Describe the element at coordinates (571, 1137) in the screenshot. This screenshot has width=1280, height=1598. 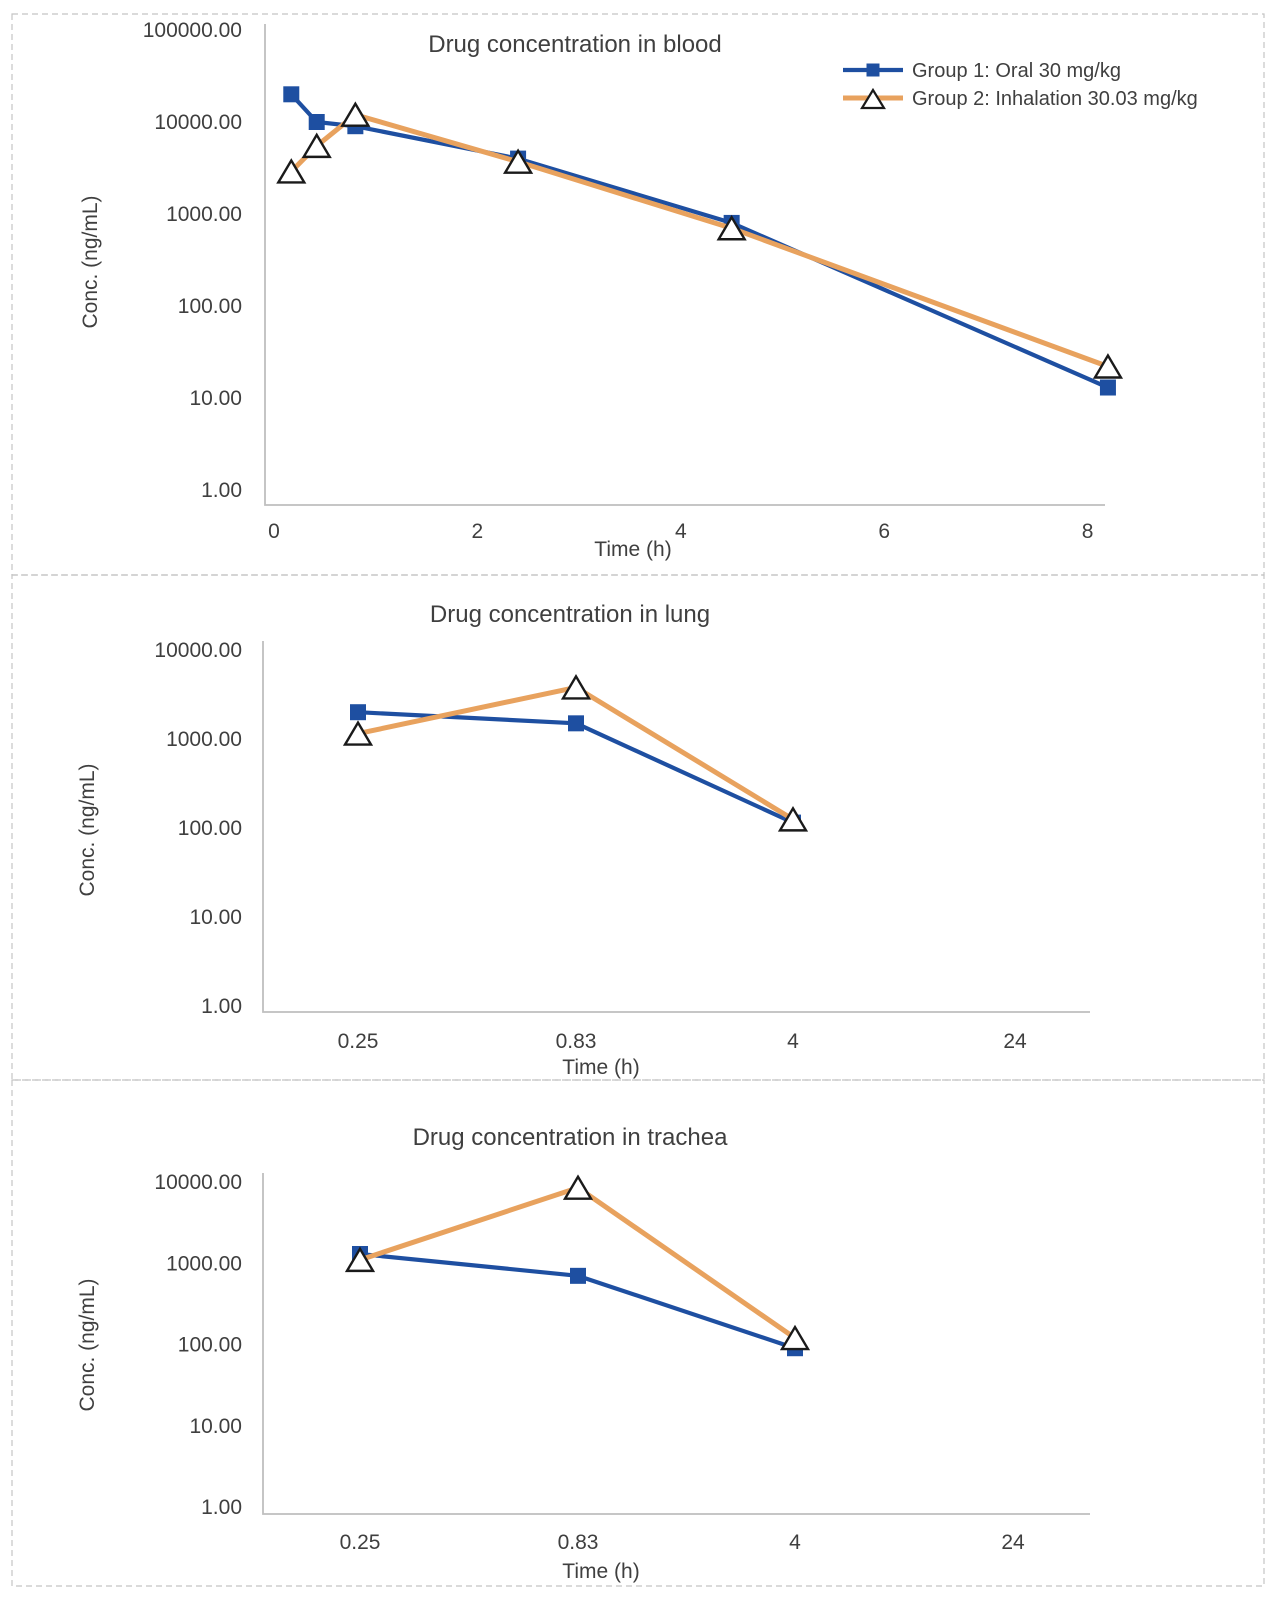
I see `chart-title: Drug concentration in trachea` at that location.